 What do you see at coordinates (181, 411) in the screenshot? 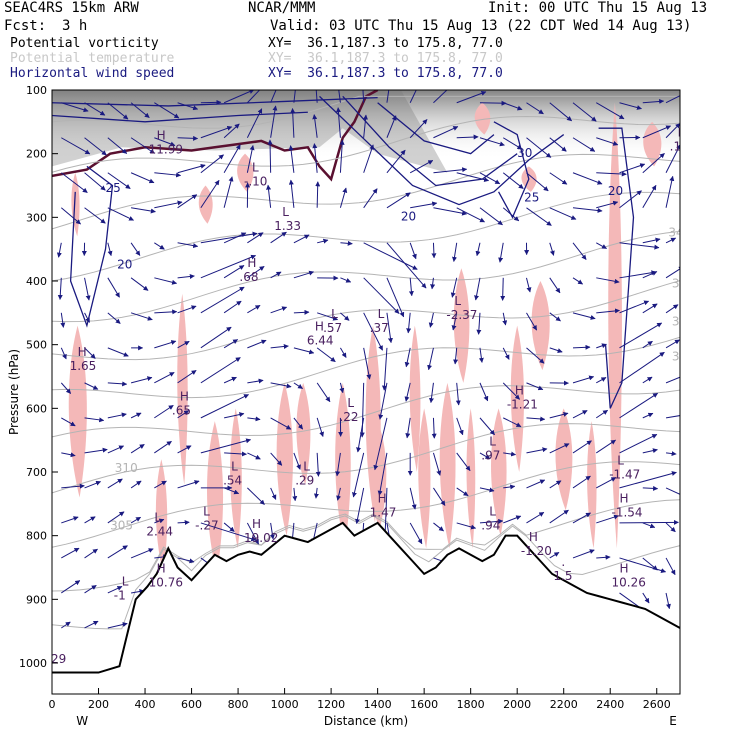
I see `pv-extremum-value: .65` at bounding box center [181, 411].